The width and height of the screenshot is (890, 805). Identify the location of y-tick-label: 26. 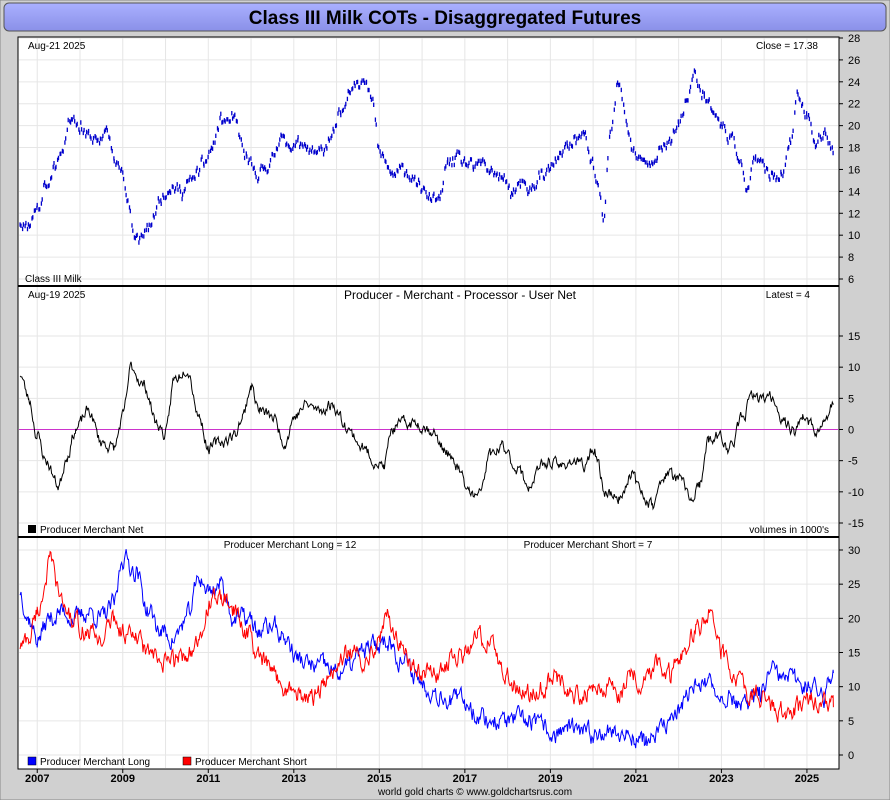
(854, 61).